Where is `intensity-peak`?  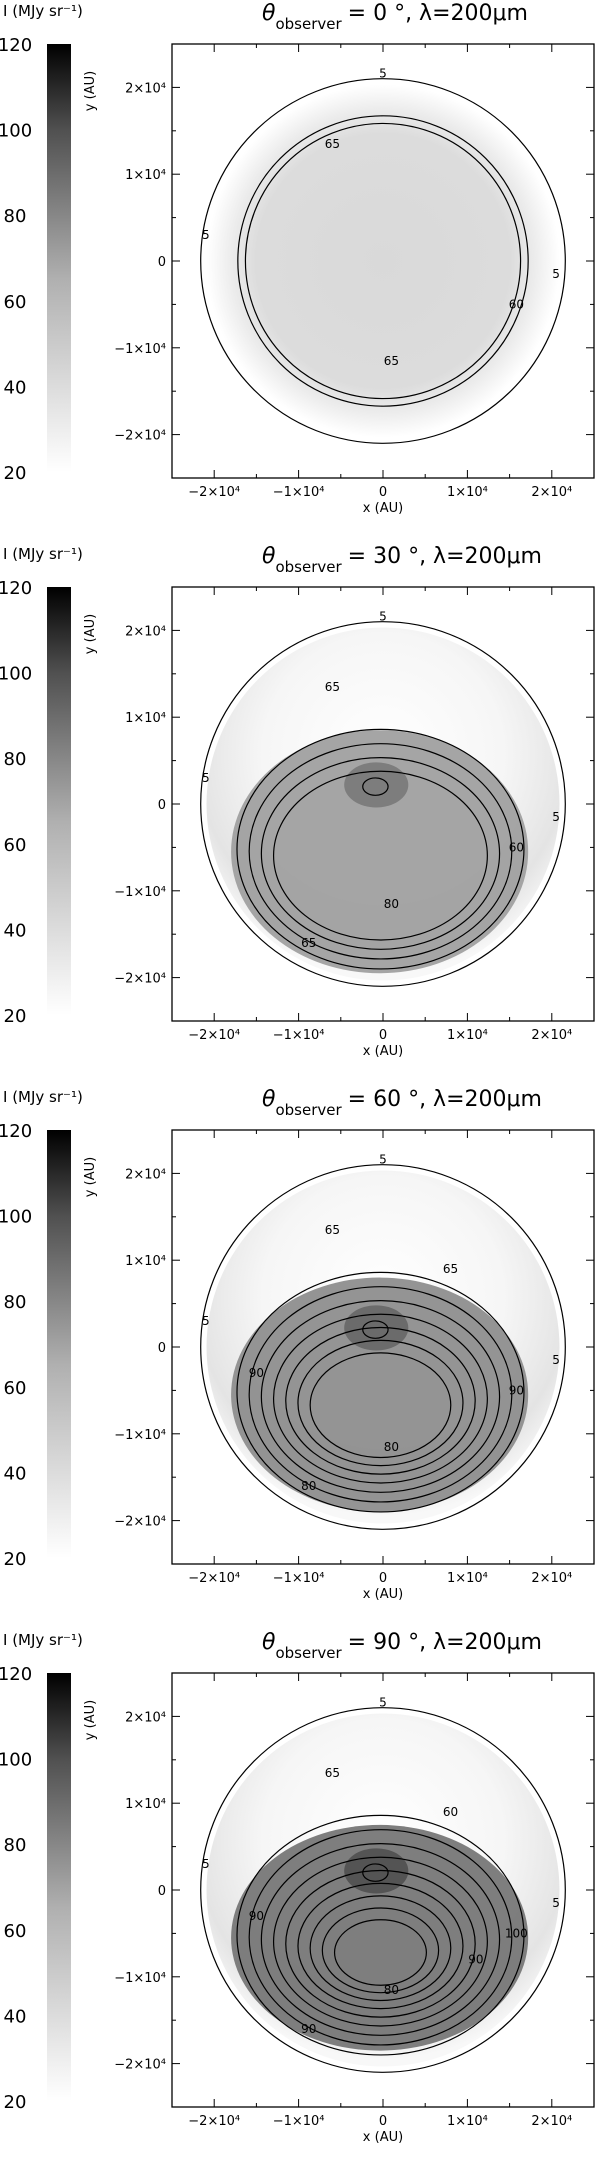
intensity-peak is located at coordinates (376, 785).